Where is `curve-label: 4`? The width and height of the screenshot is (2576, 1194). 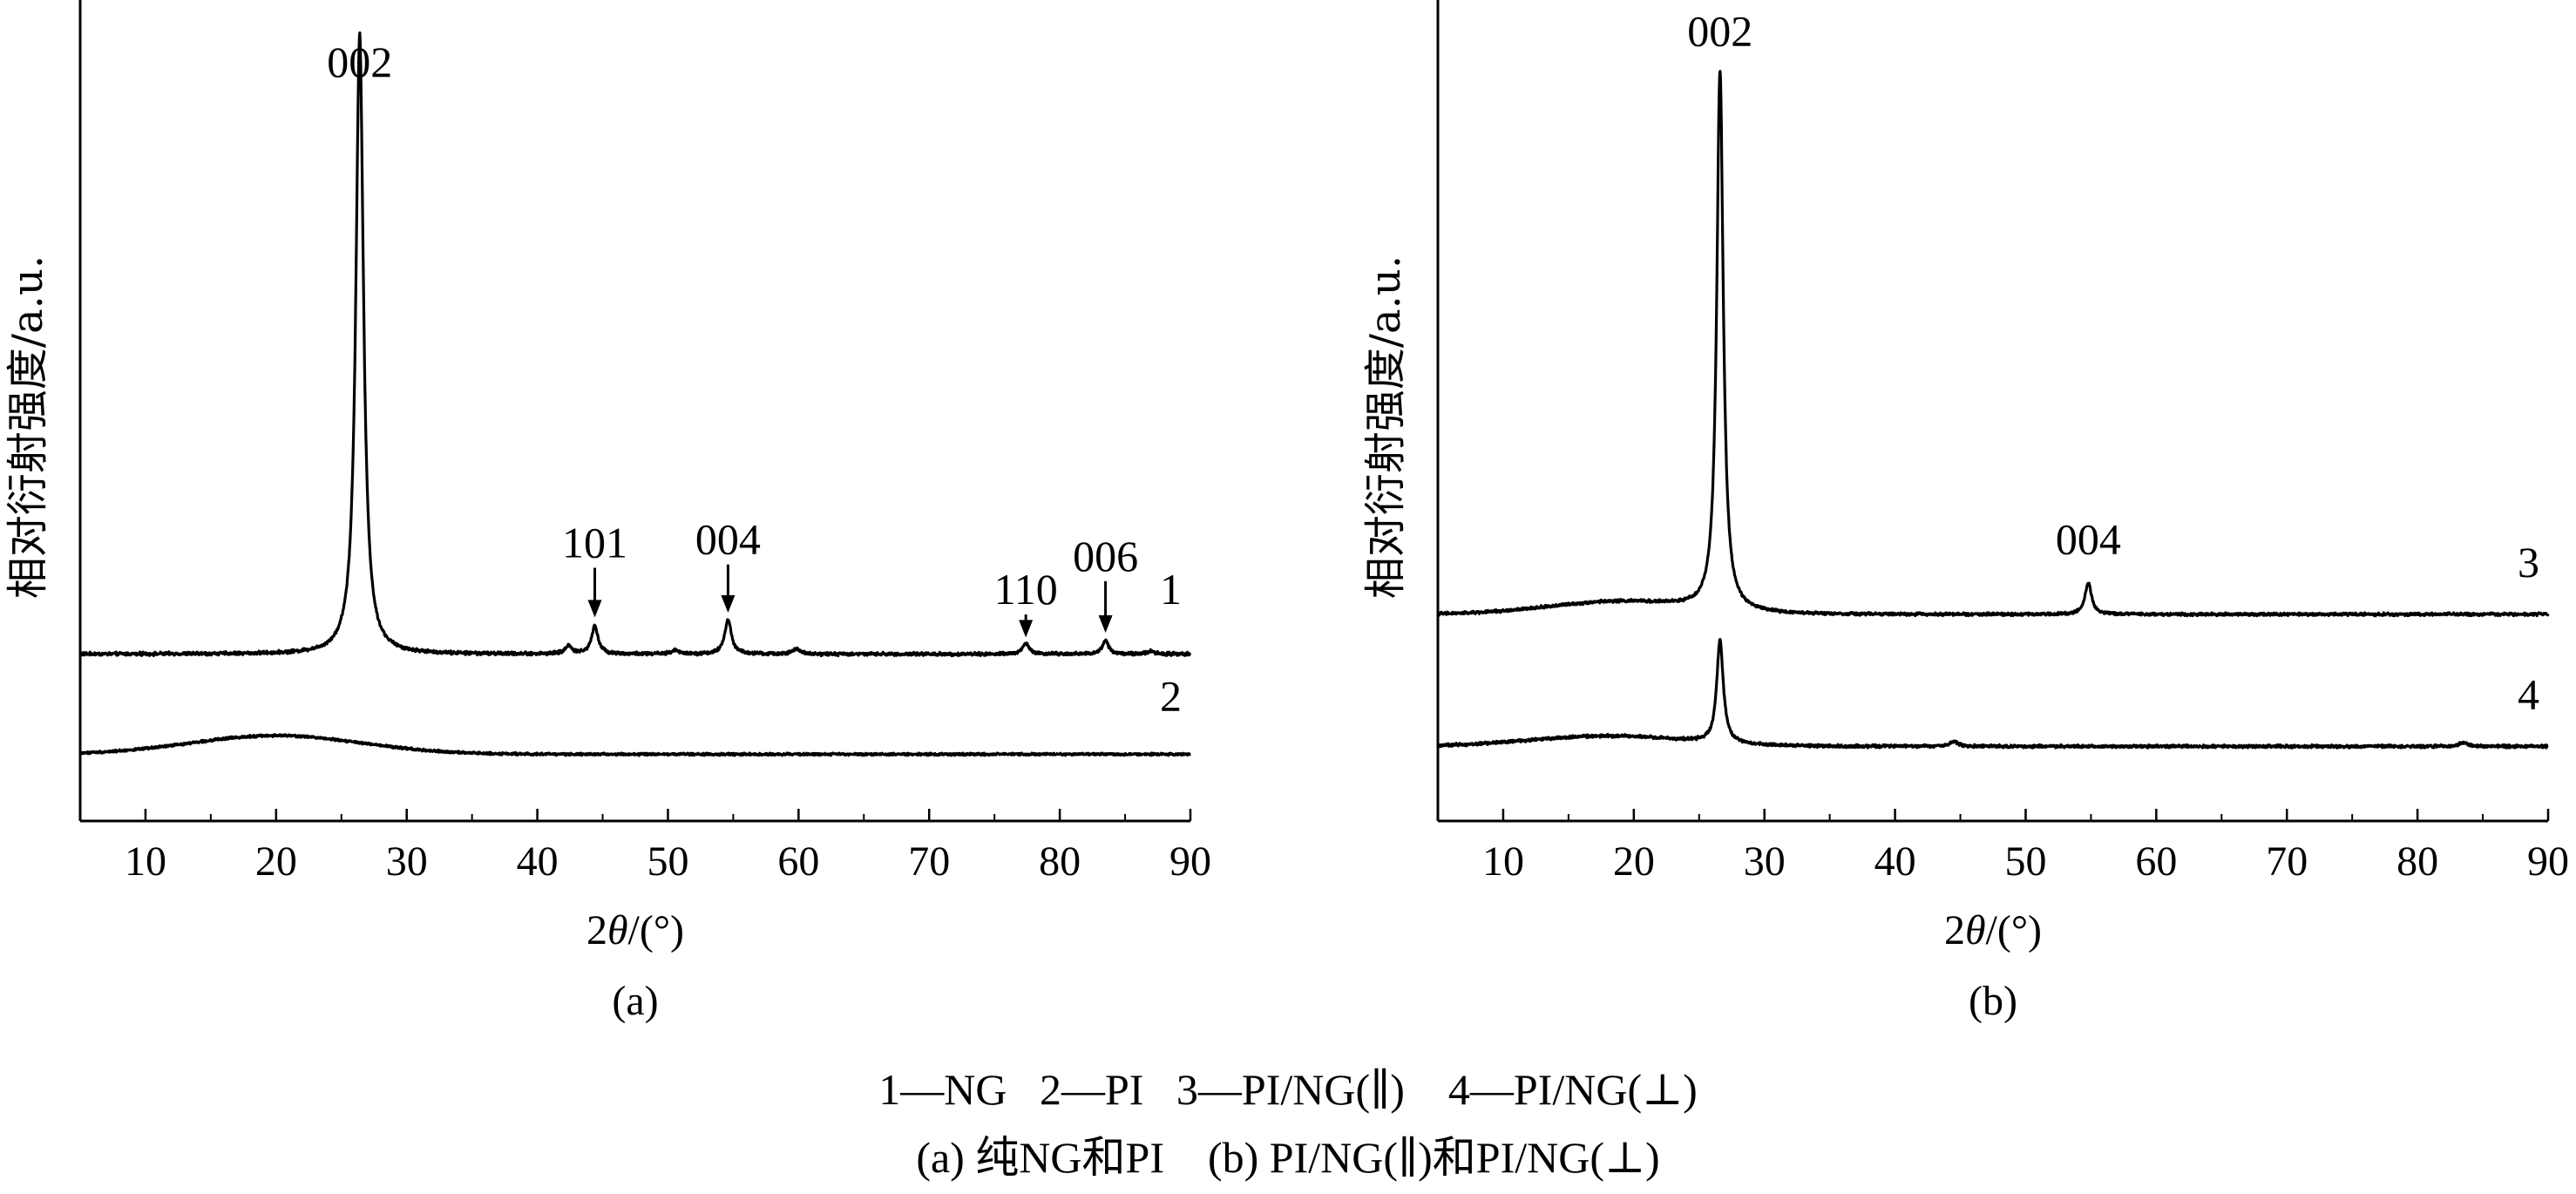
curve-label: 4 is located at coordinates (2529, 694).